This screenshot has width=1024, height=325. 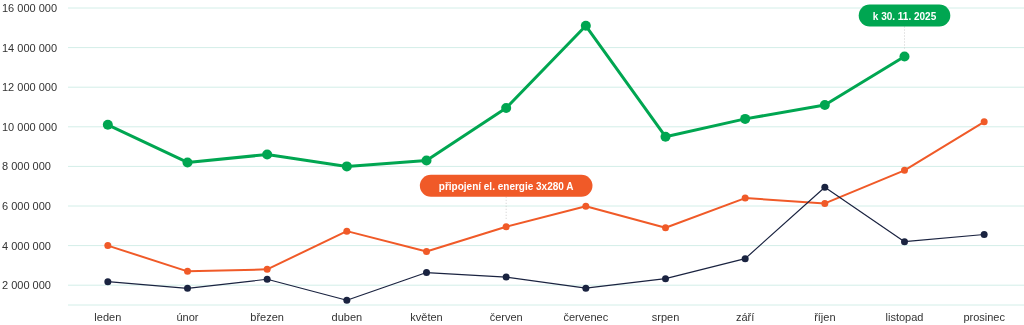 What do you see at coordinates (904, 16) in the screenshot?
I see `annotation: k 30. 11. 2025` at bounding box center [904, 16].